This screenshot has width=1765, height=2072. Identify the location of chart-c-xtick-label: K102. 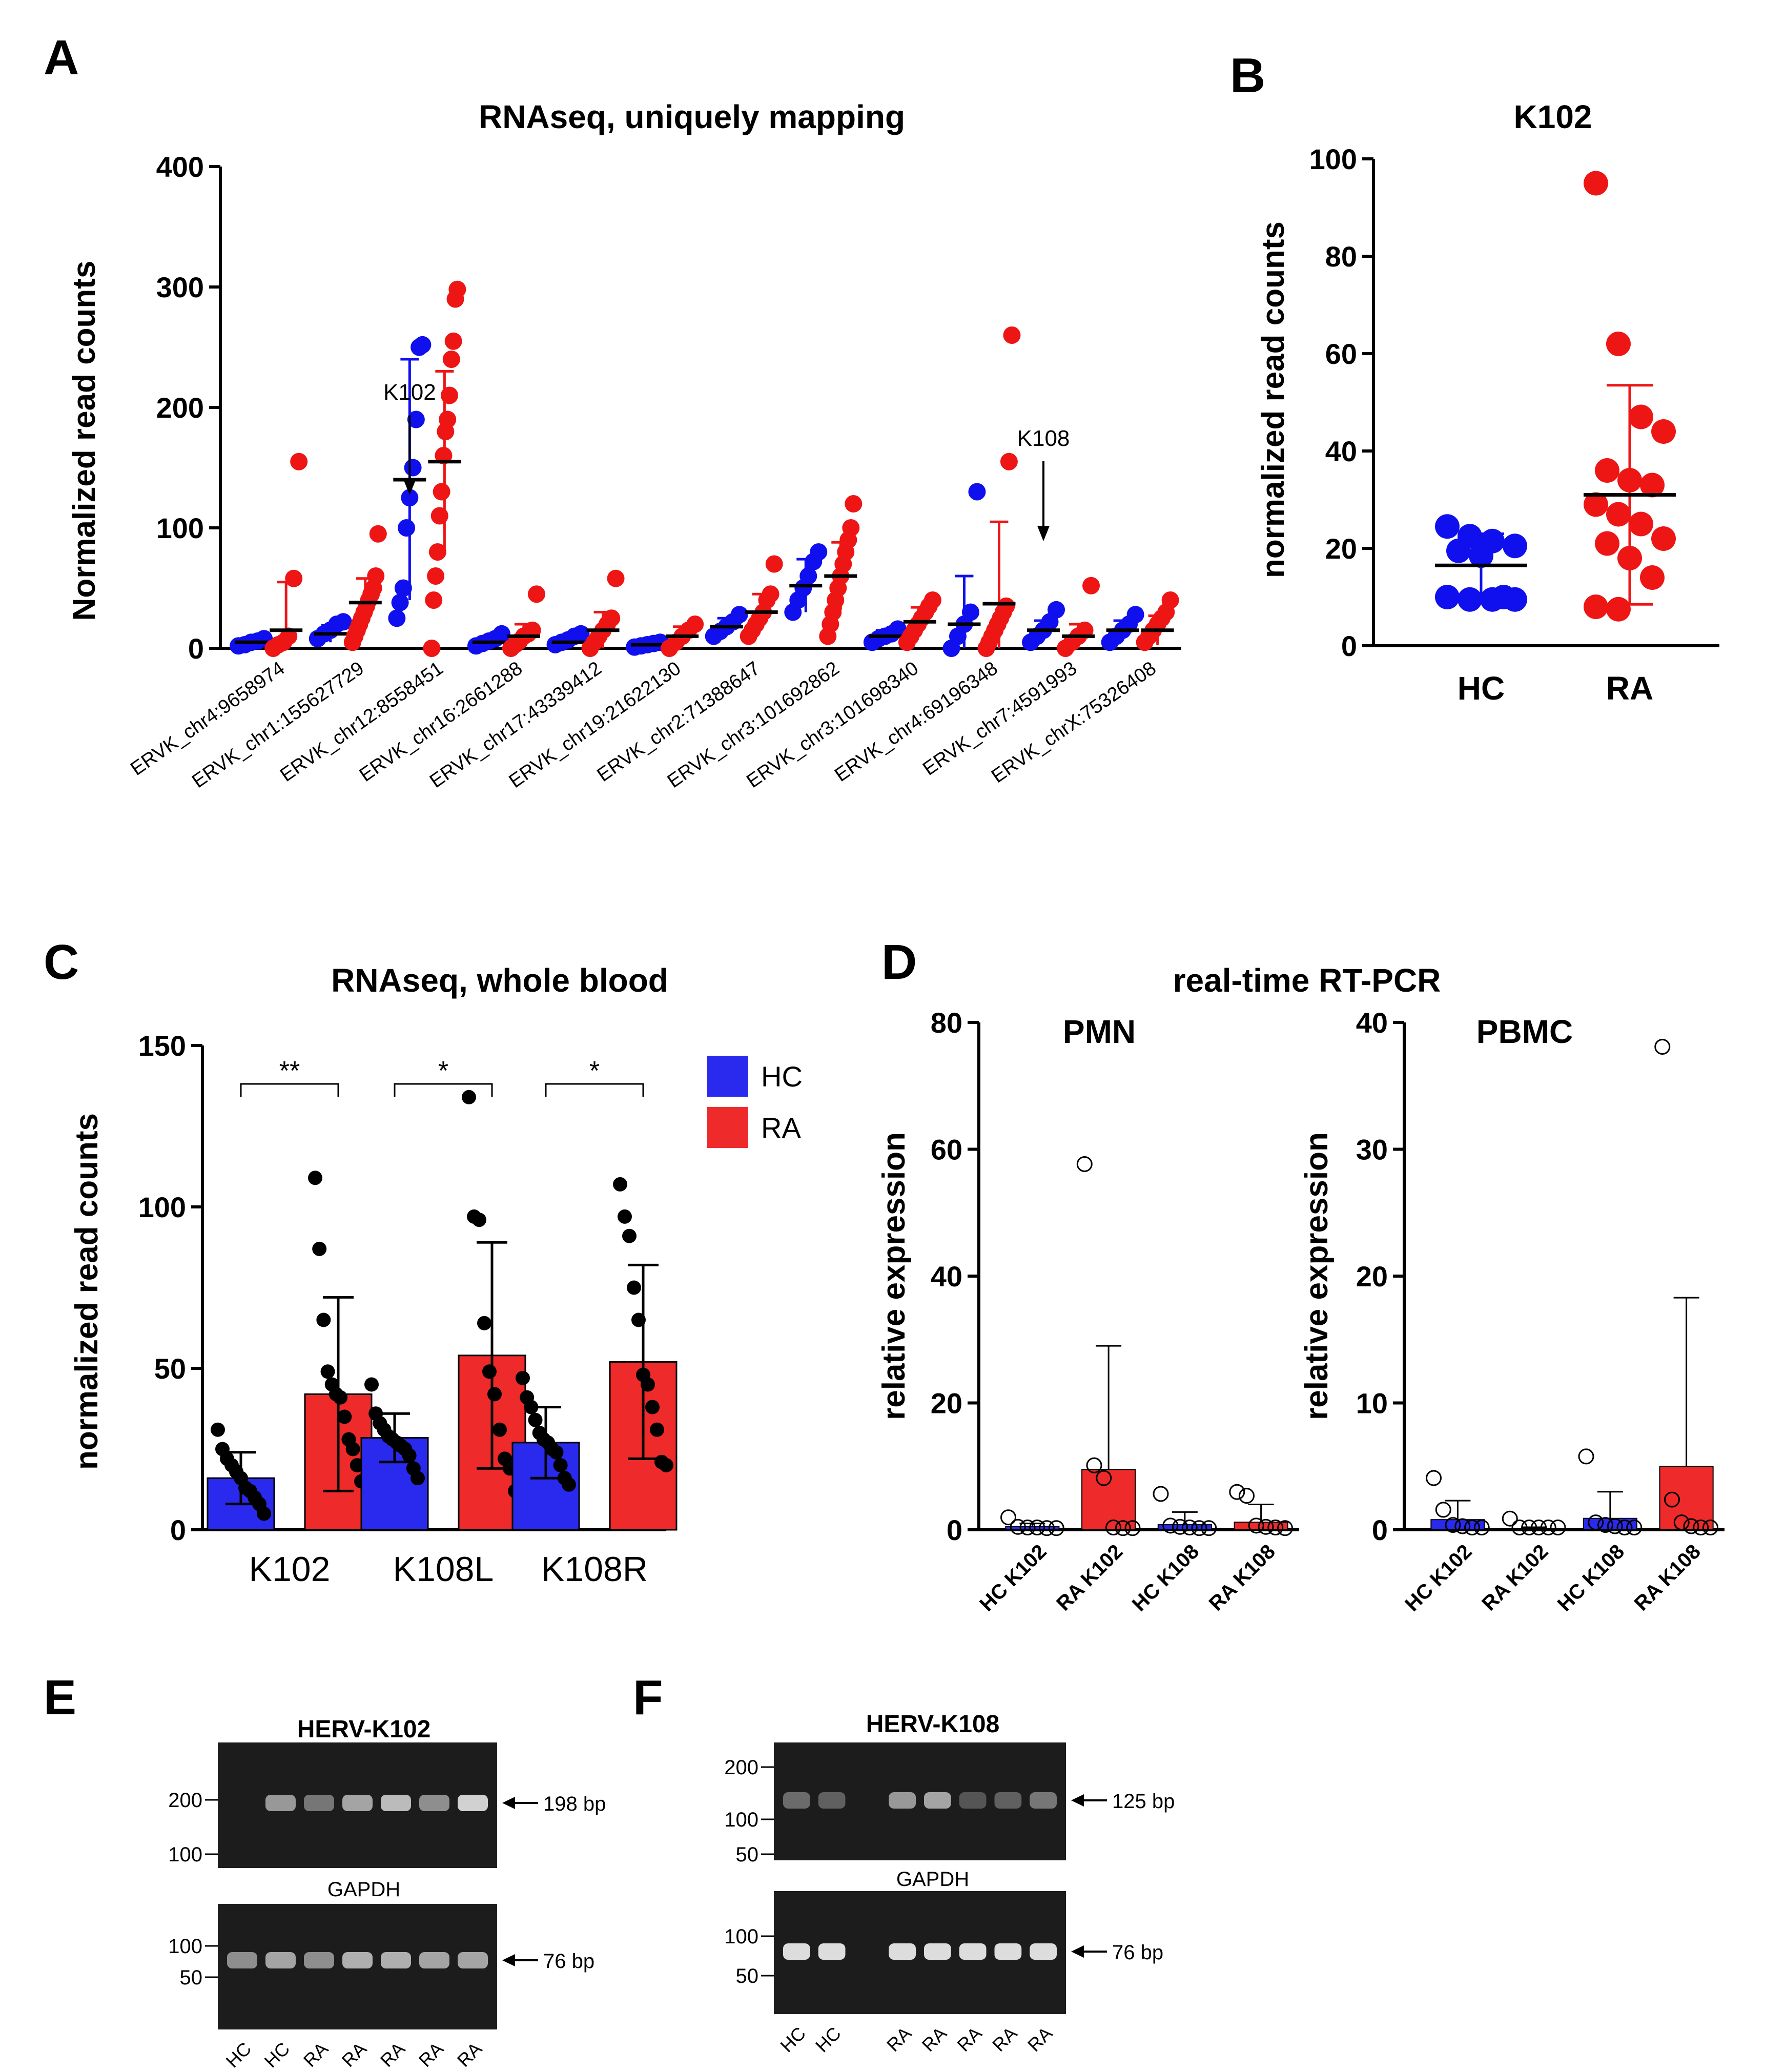
(290, 1569).